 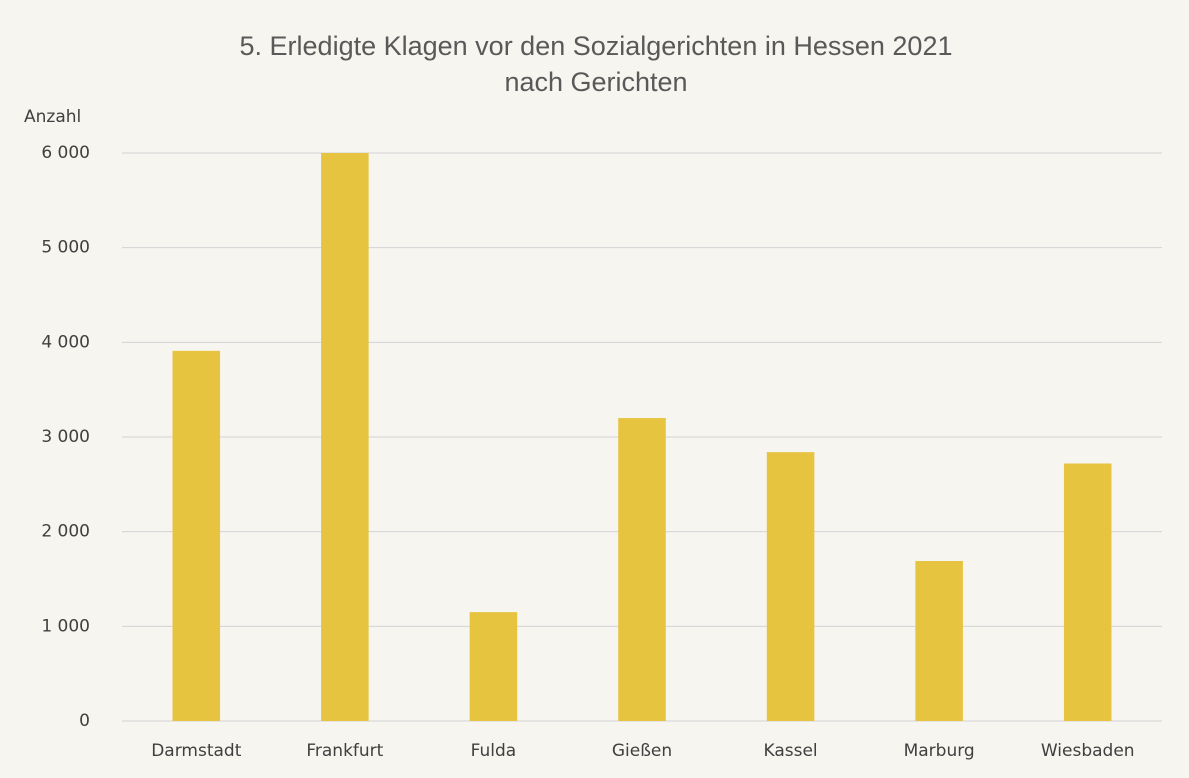 I want to click on y-tick-label: 4 000, so click(x=65, y=342).